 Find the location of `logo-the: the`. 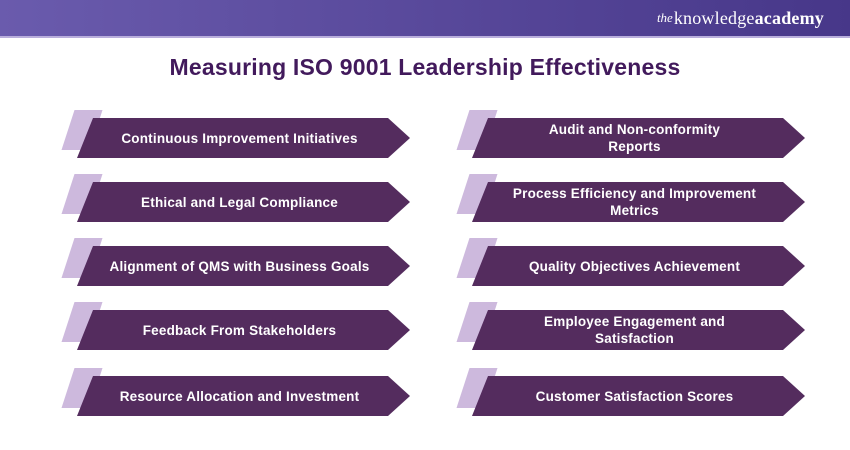

logo-the: the is located at coordinates (664, 17).